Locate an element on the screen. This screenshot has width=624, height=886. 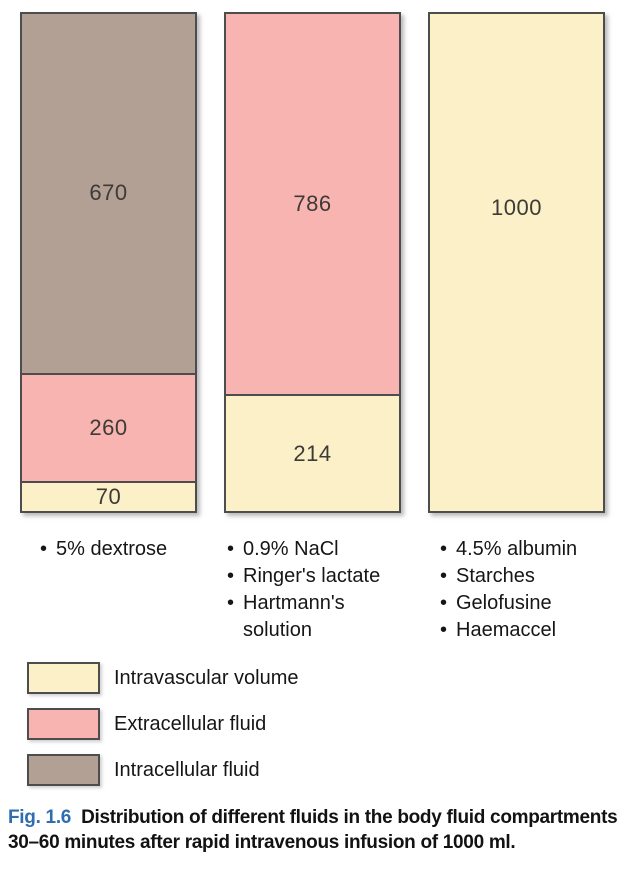
legend-item-extracellular: Extracellular fluid is located at coordinates (325, 724).